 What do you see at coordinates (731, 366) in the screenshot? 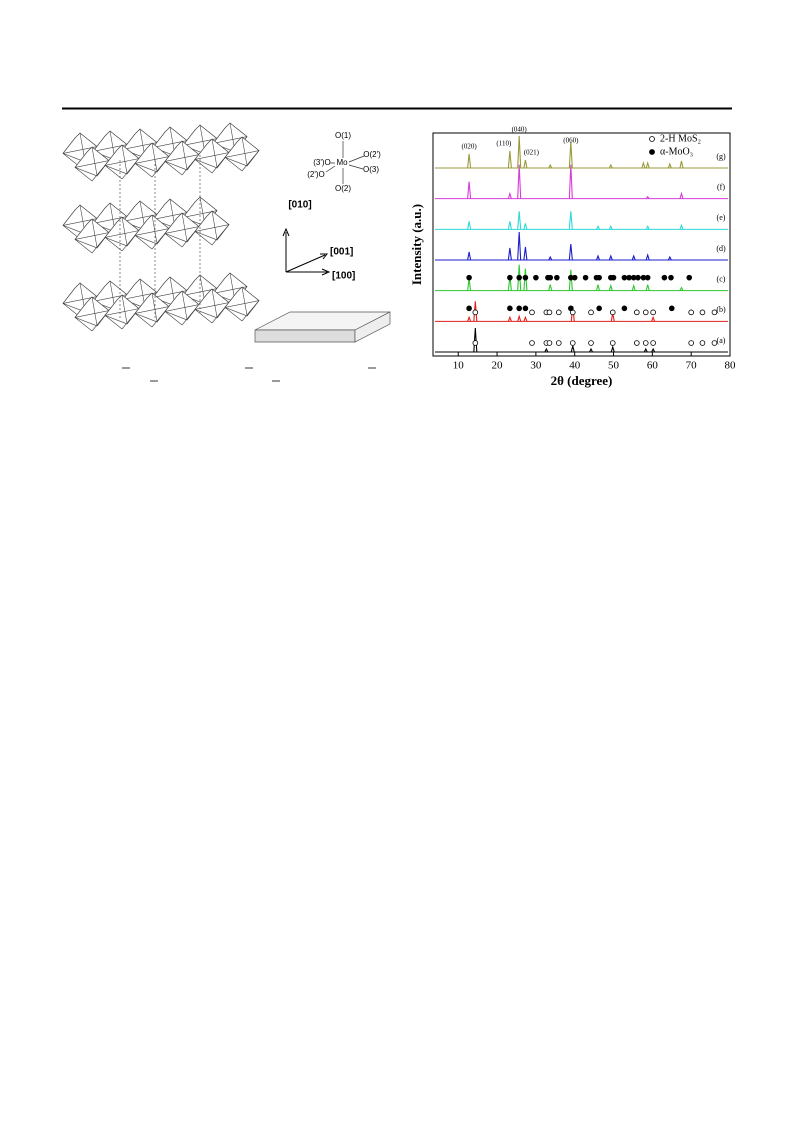
I see `x-tick-label: 80` at bounding box center [731, 366].